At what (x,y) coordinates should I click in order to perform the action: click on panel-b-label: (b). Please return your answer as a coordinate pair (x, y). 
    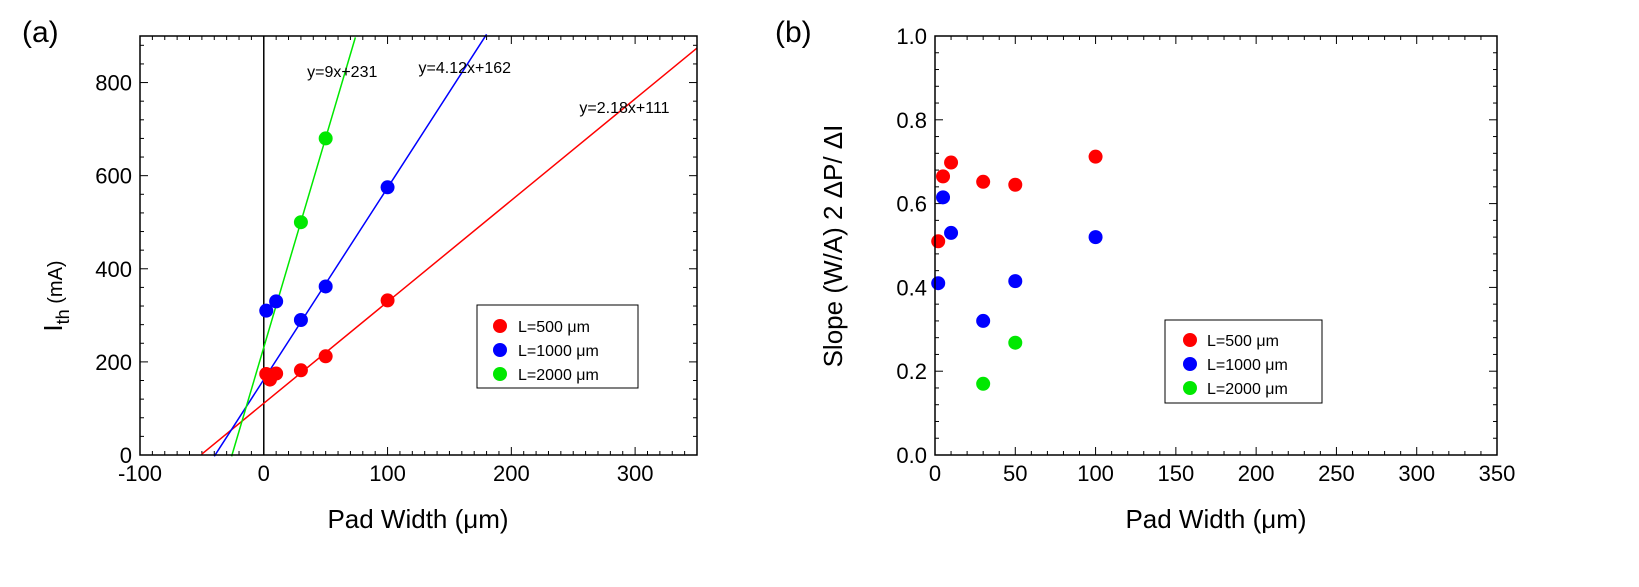
    Looking at the image, I should click on (793, 32).